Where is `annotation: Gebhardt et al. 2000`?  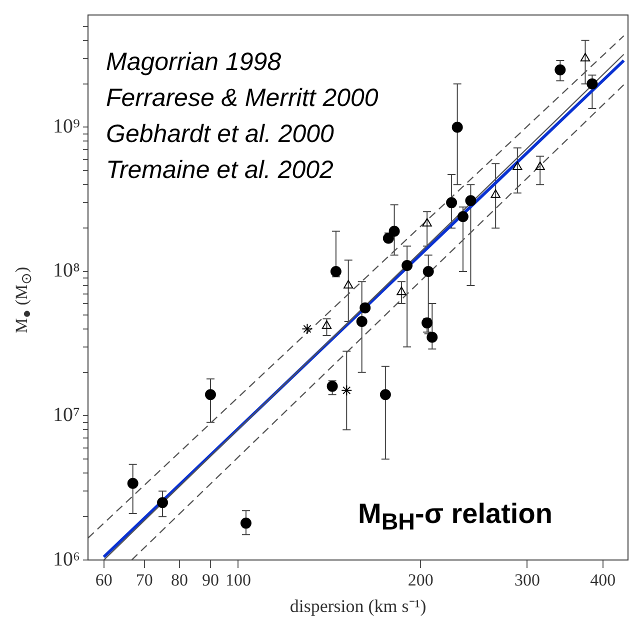 annotation: Gebhardt et al. 2000 is located at coordinates (220, 134).